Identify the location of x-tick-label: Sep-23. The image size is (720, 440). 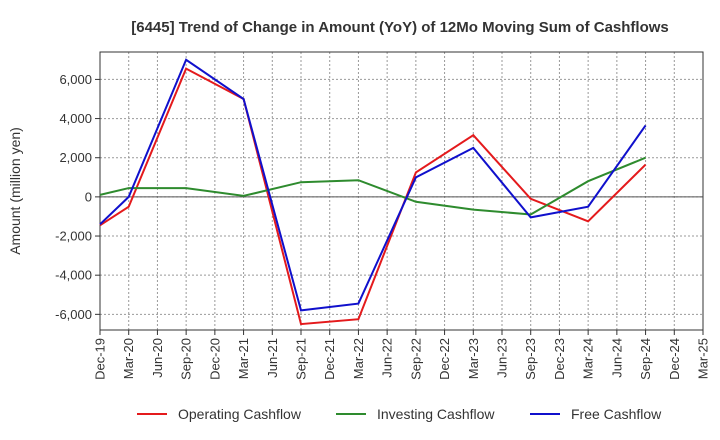
(530, 359).